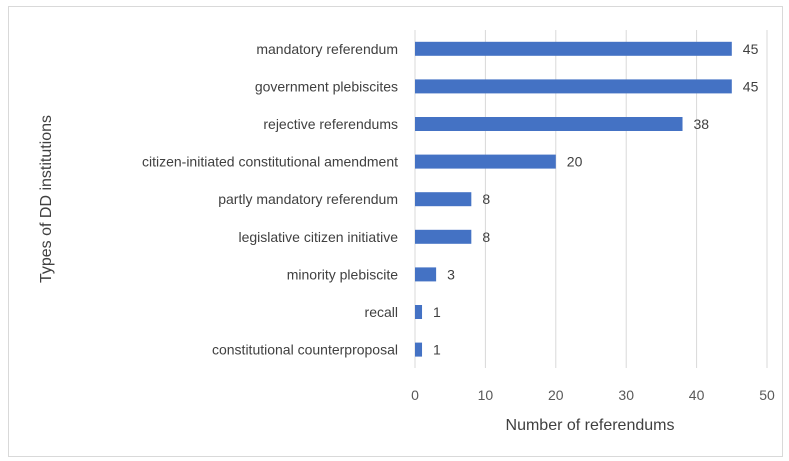 The width and height of the screenshot is (789, 461). Describe the element at coordinates (575, 162) in the screenshot. I see `data-label: 20` at that location.